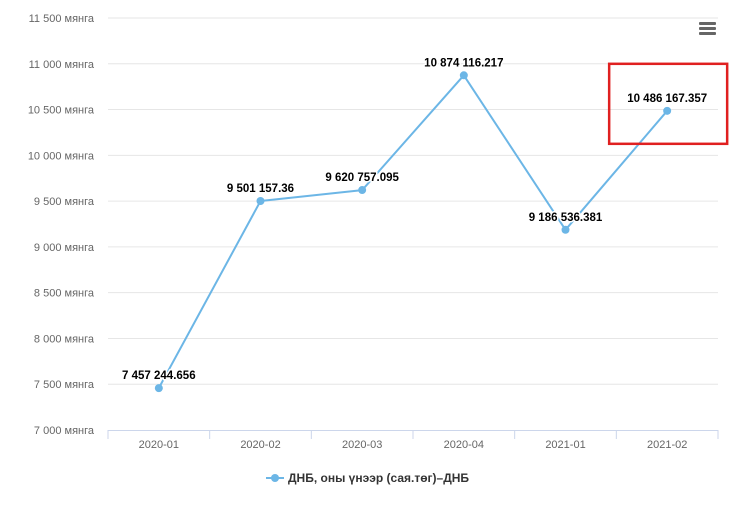 This screenshot has width=745, height=506. I want to click on x-tick-label: 2020-03, so click(362, 445).